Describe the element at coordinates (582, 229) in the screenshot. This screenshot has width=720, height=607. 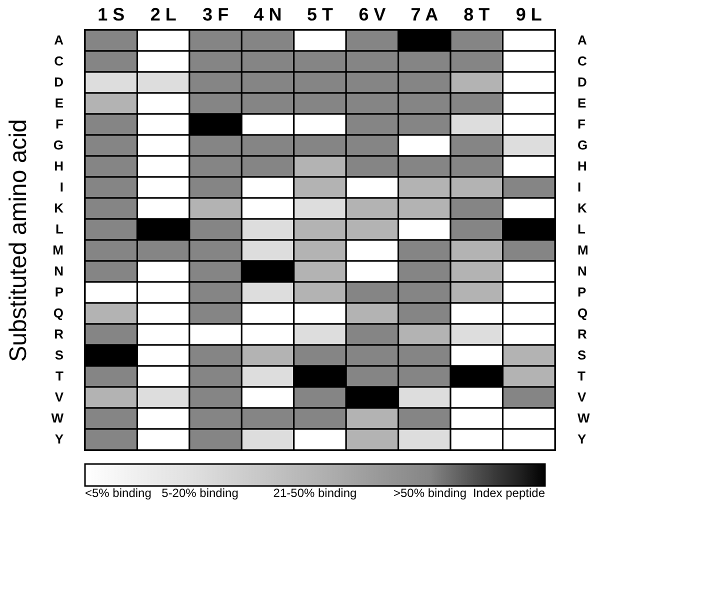
I see `y2-tick-label: L` at that location.